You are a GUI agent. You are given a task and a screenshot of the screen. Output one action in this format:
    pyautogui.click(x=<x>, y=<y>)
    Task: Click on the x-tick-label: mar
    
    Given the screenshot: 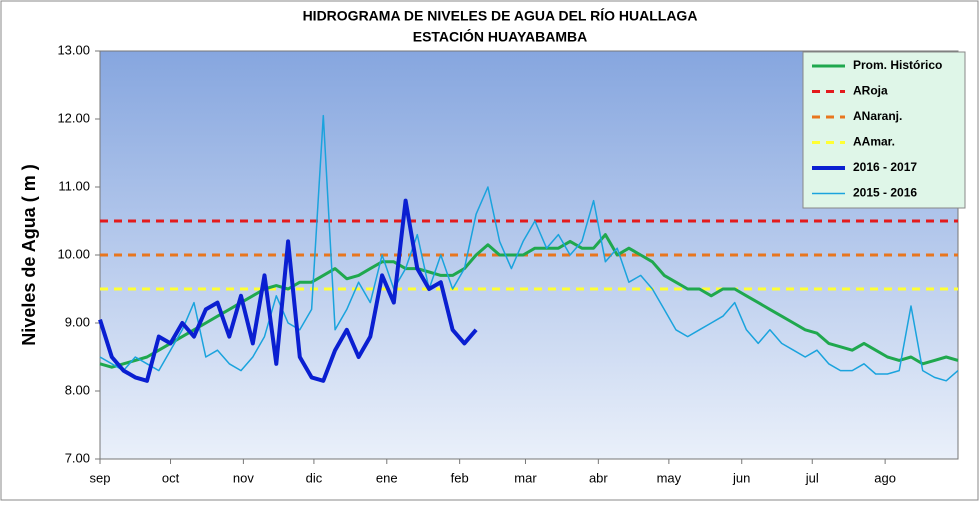 What is the action you would take?
    pyautogui.click(x=525, y=477)
    